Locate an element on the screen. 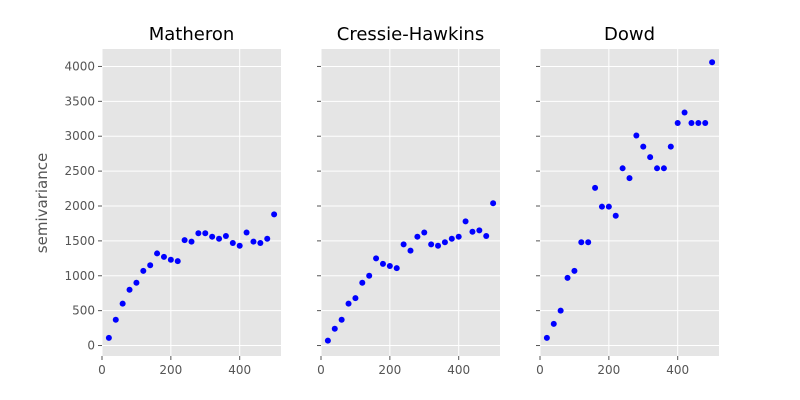  panel-title: Matheron is located at coordinates (192, 34).